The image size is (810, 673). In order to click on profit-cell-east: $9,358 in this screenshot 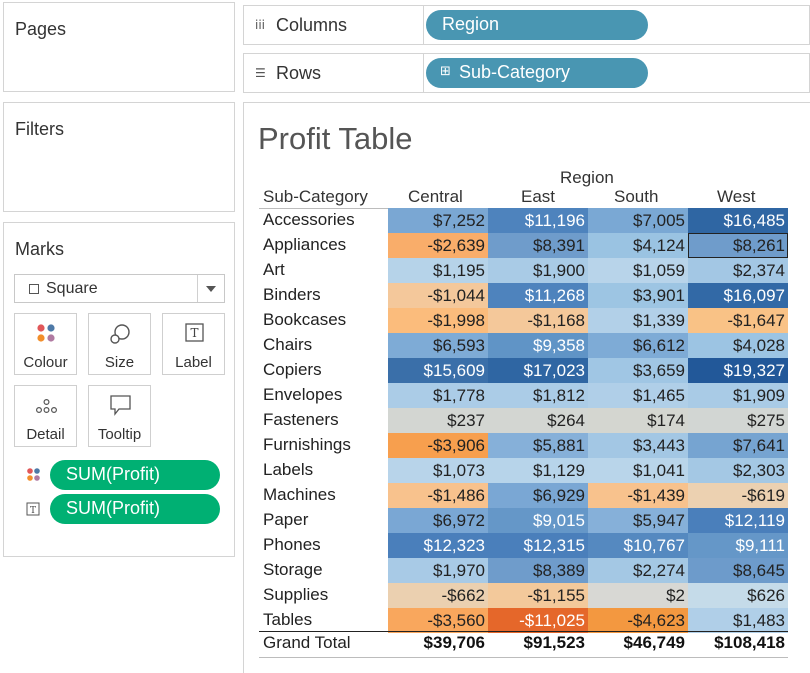, I will do `click(538, 345)`.